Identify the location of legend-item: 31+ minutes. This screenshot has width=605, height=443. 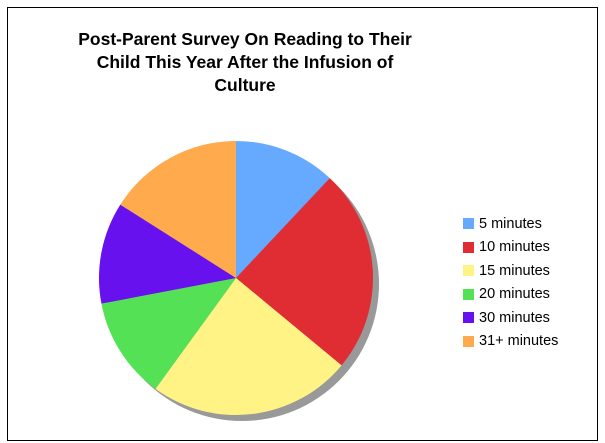
(510, 342).